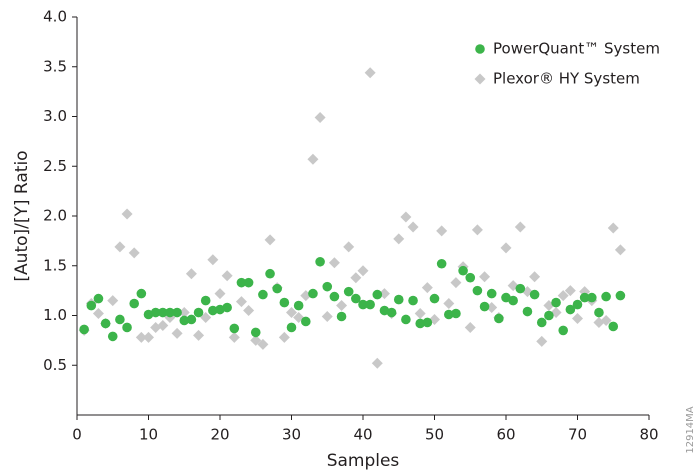 This screenshot has height=471, width=700. Describe the element at coordinates (55, 216) in the screenshot. I see `y-tick-label: 2.0` at that location.